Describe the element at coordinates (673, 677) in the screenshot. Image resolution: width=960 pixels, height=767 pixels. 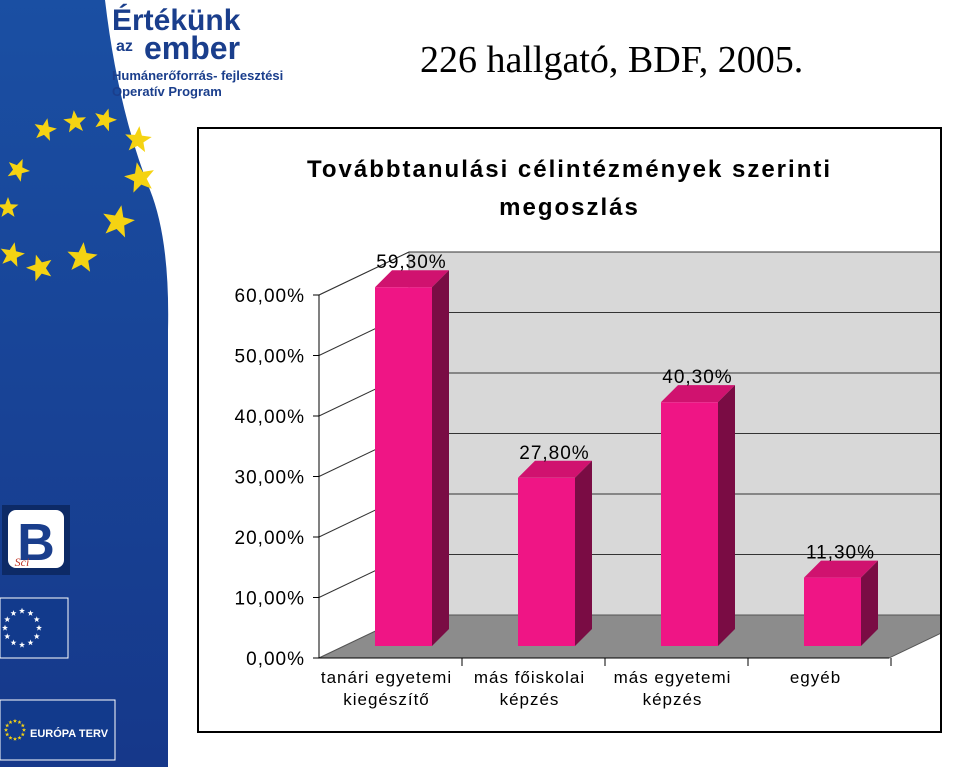
I see `x-category-label: más egyetemi` at that location.